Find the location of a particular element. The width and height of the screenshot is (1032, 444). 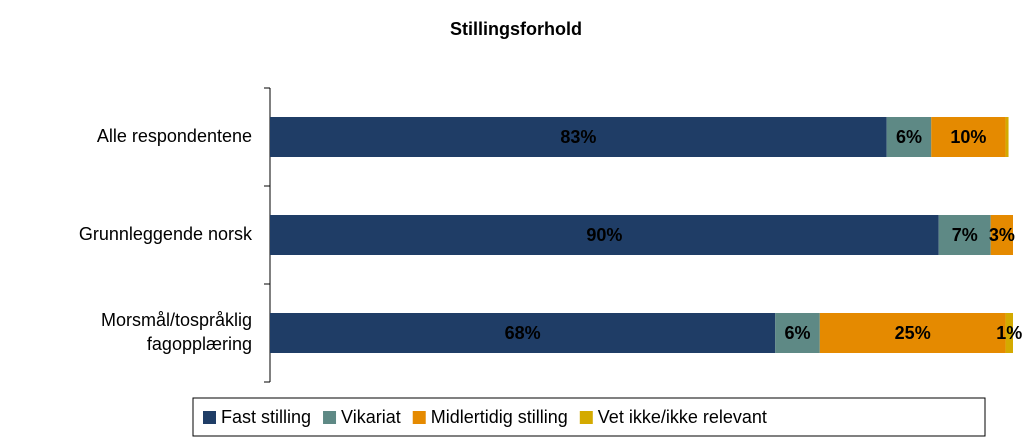

data-label: 83% is located at coordinates (578, 137).